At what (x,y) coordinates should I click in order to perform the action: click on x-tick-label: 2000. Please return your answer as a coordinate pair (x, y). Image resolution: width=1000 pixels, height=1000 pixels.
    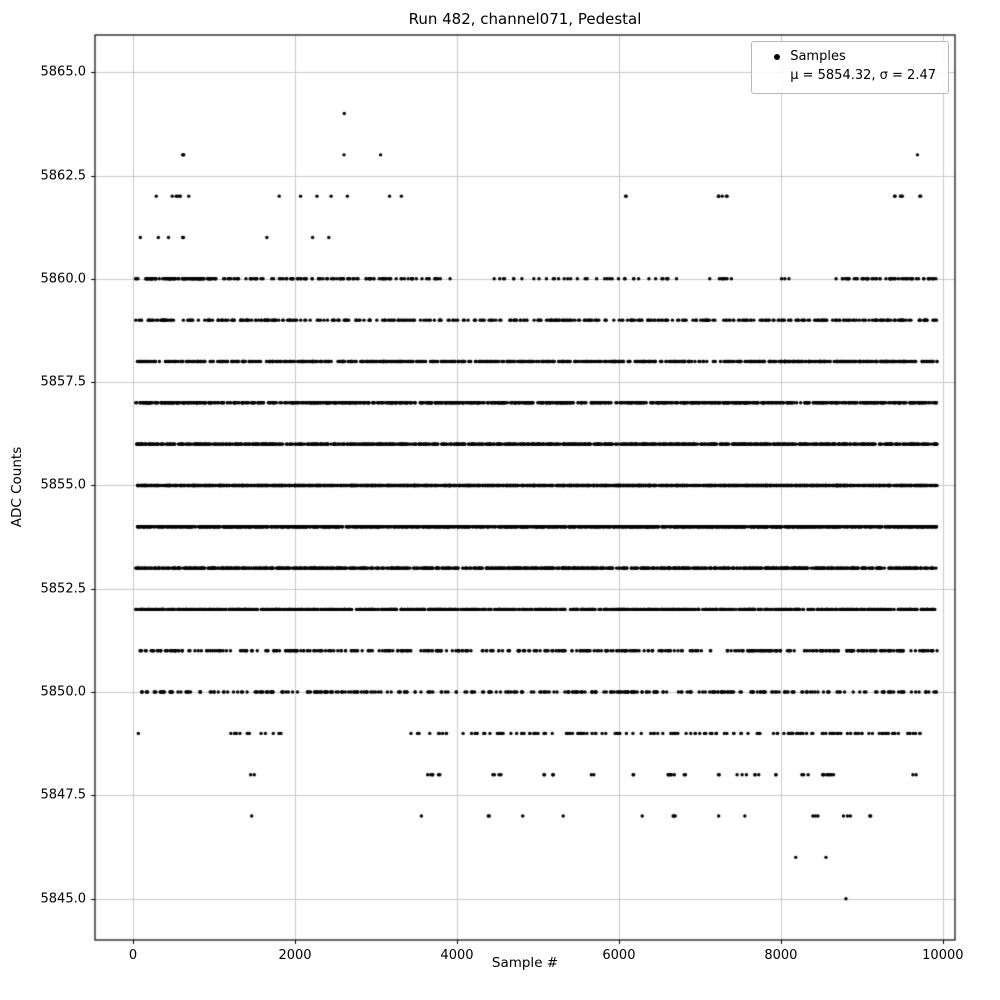
    Looking at the image, I should click on (295, 955).